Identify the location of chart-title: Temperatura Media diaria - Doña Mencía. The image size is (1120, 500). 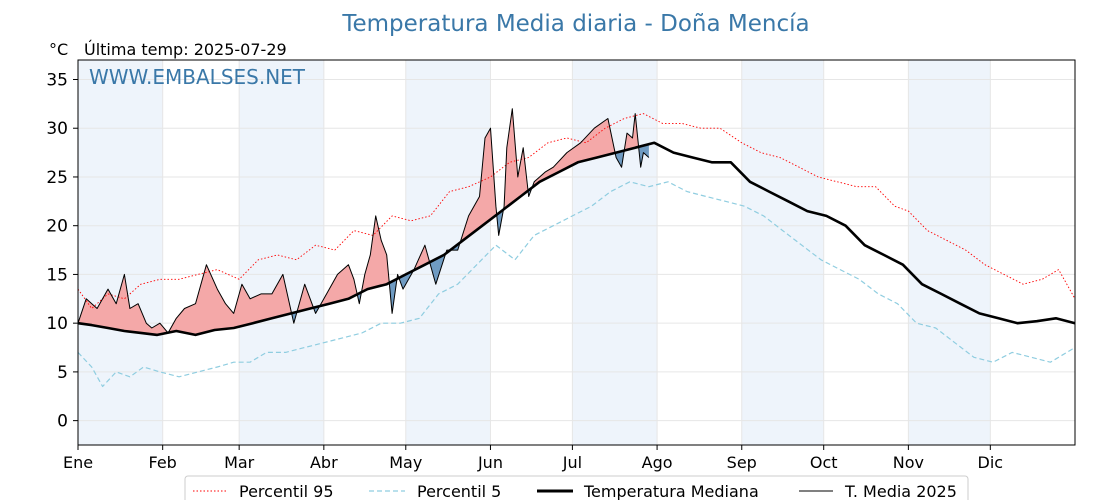
(575, 24).